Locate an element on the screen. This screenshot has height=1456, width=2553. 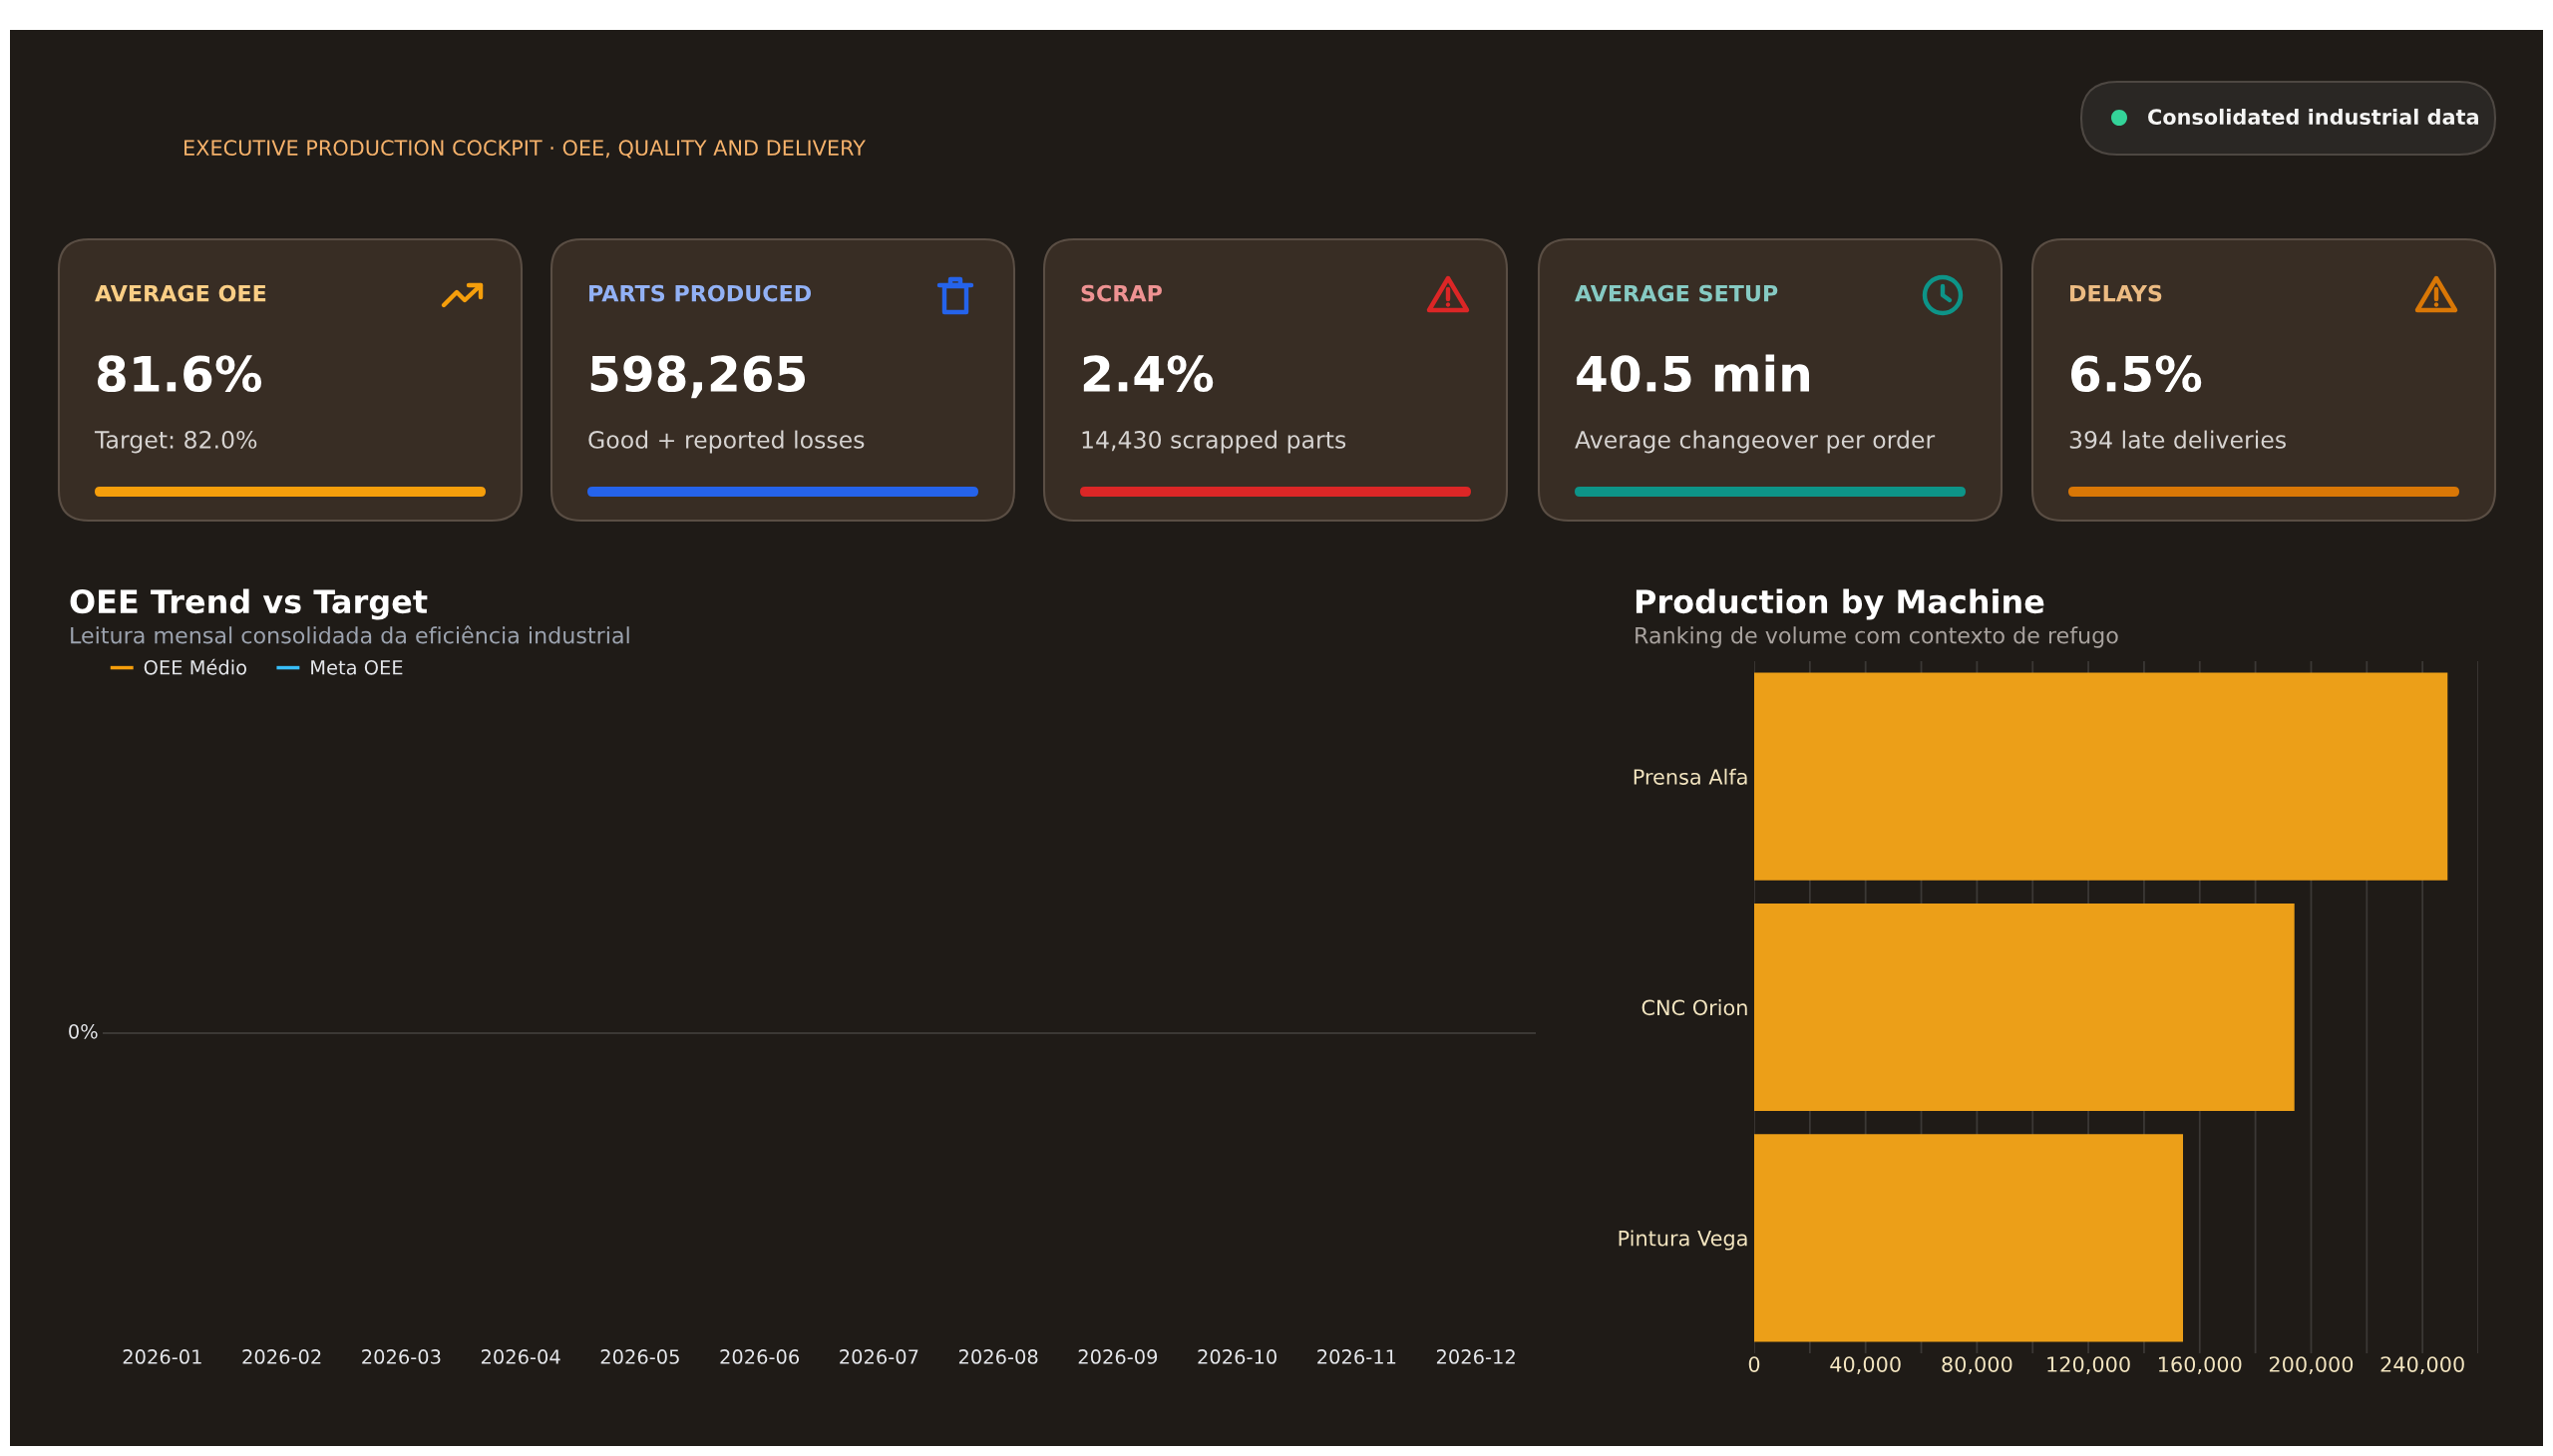
legend-label: OEE Médio is located at coordinates (195, 666).